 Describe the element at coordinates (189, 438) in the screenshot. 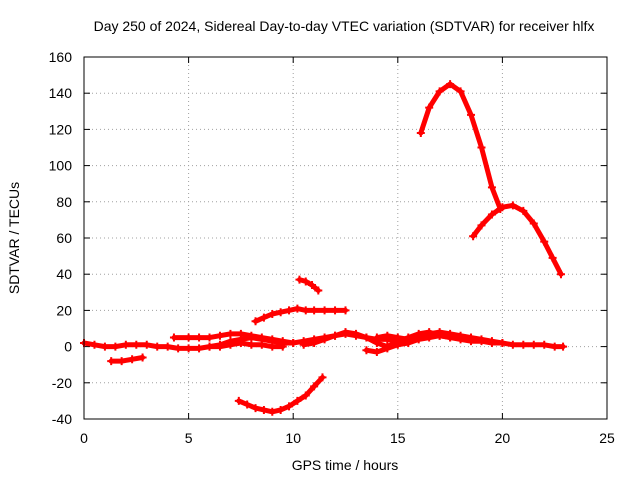

I see `x-tick-label: 5` at that location.